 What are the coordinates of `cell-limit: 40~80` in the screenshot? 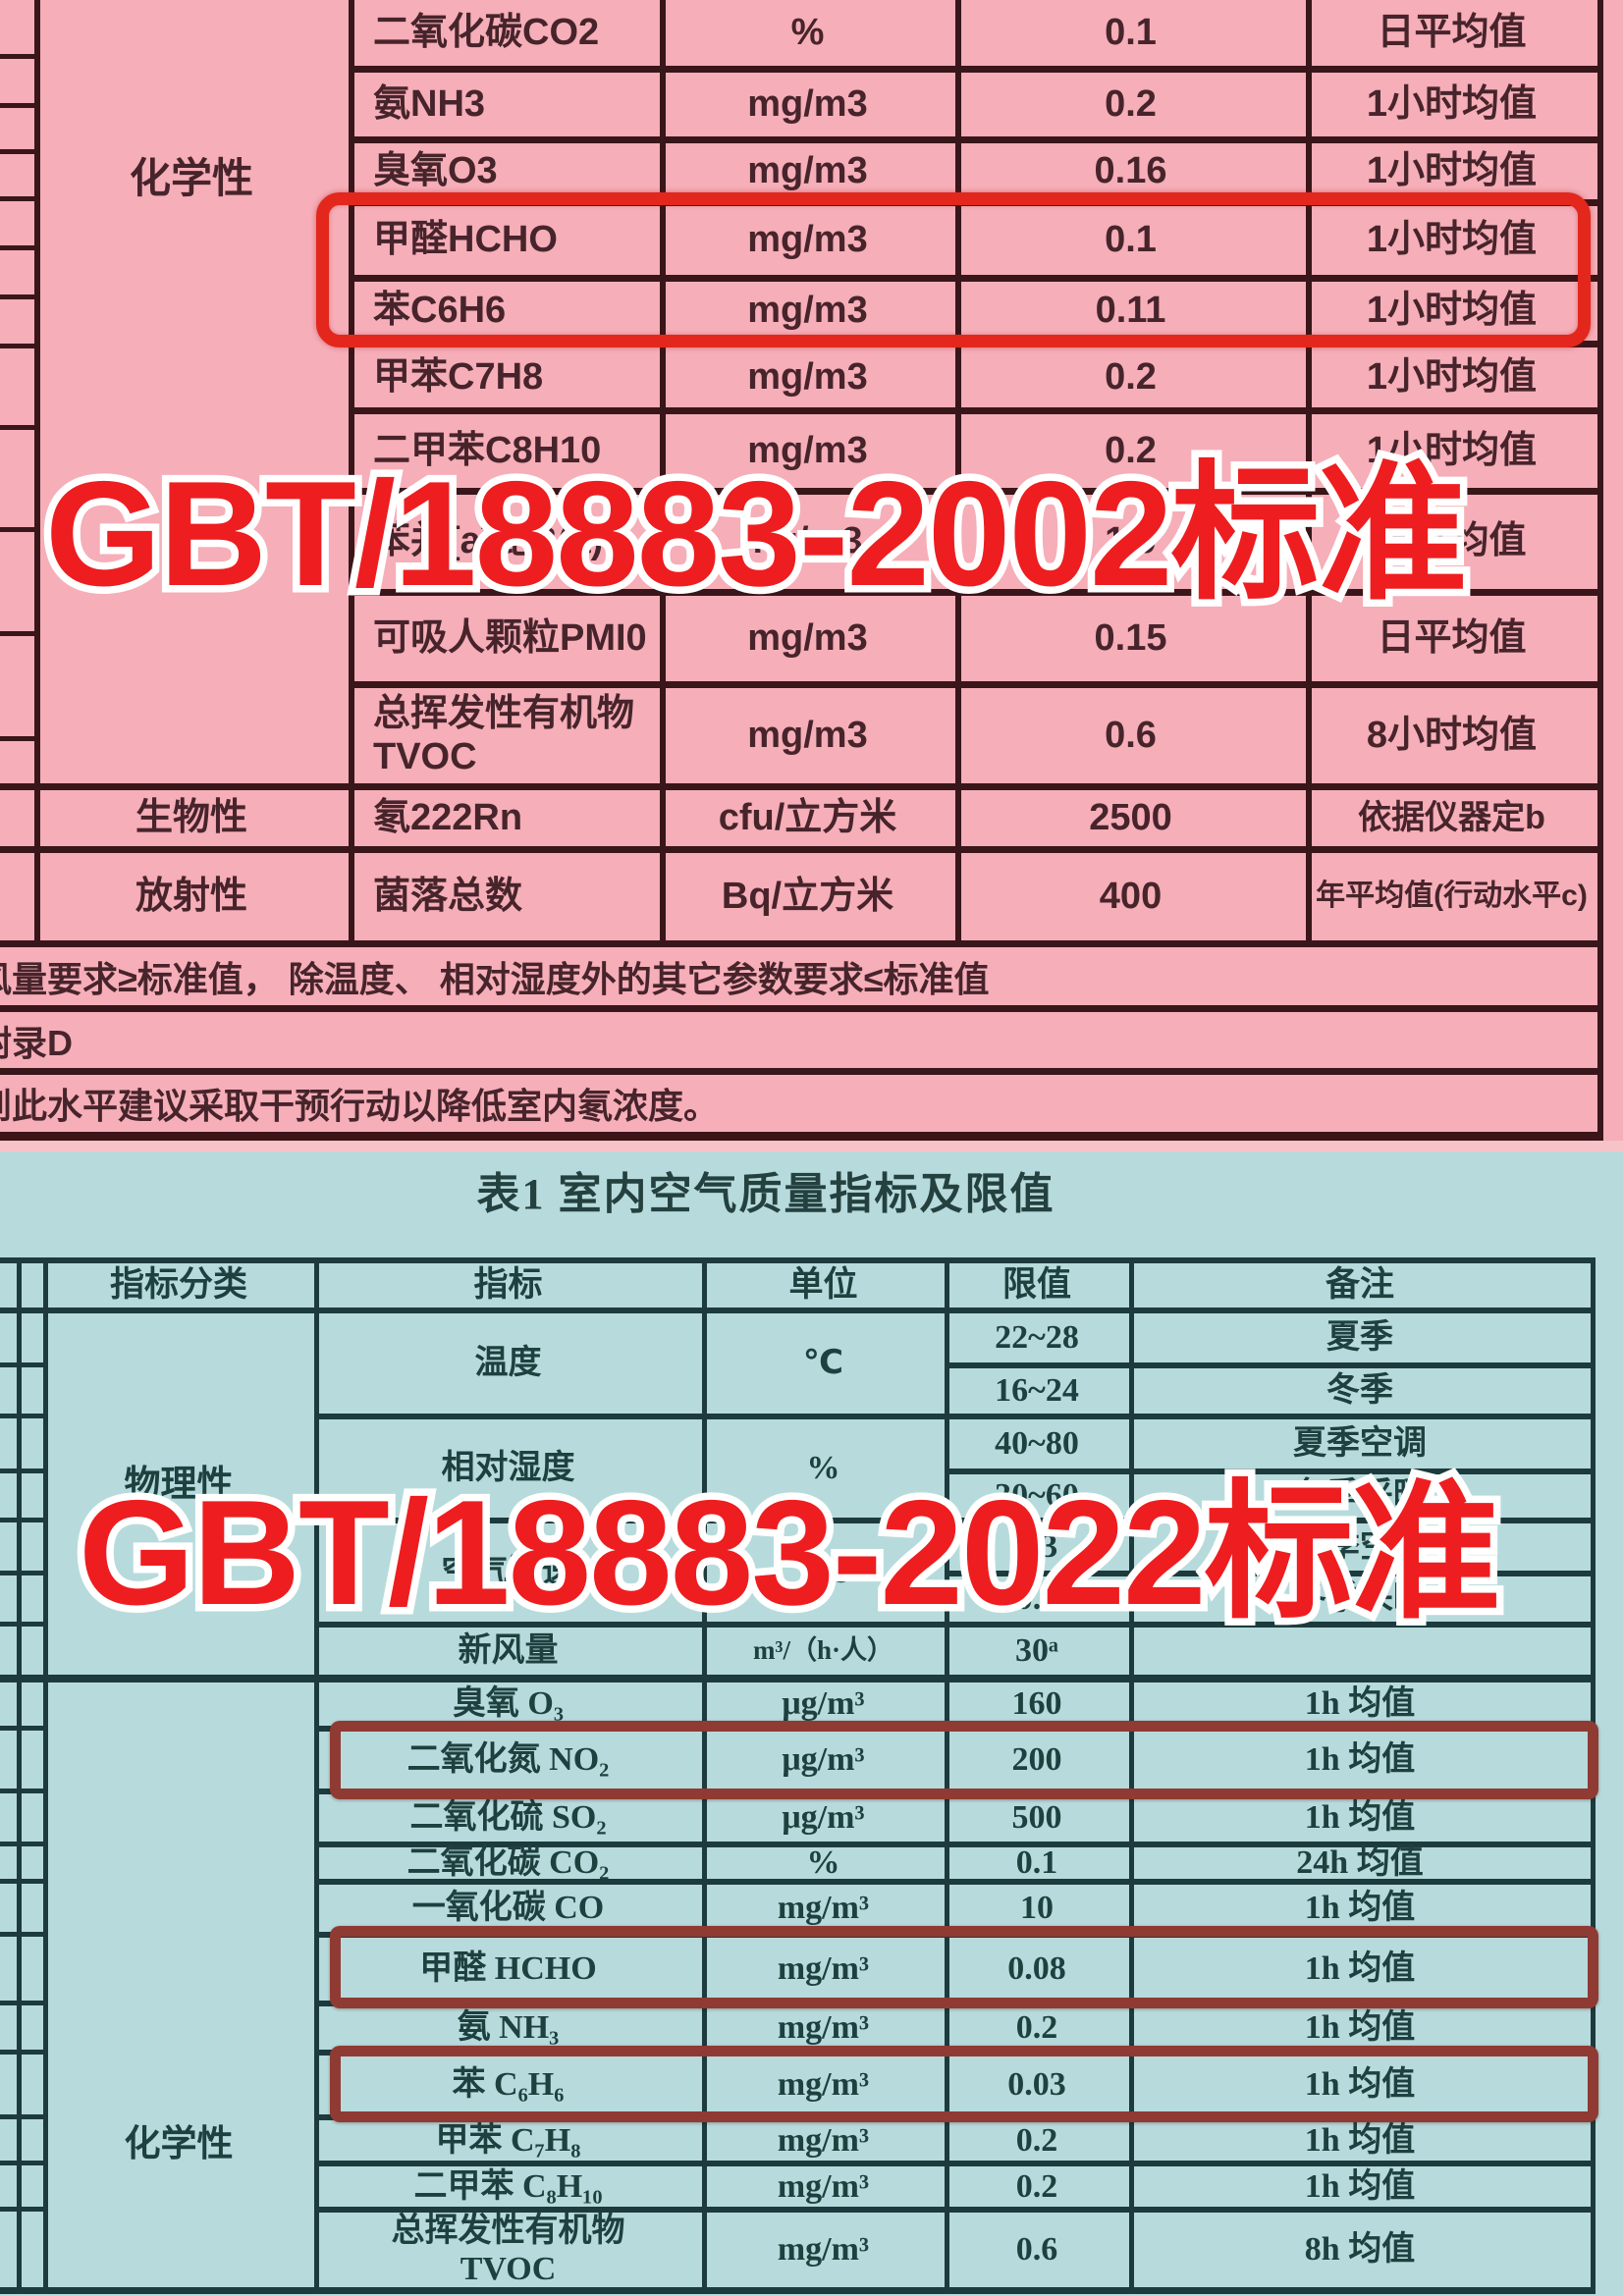 It's located at (1037, 1444).